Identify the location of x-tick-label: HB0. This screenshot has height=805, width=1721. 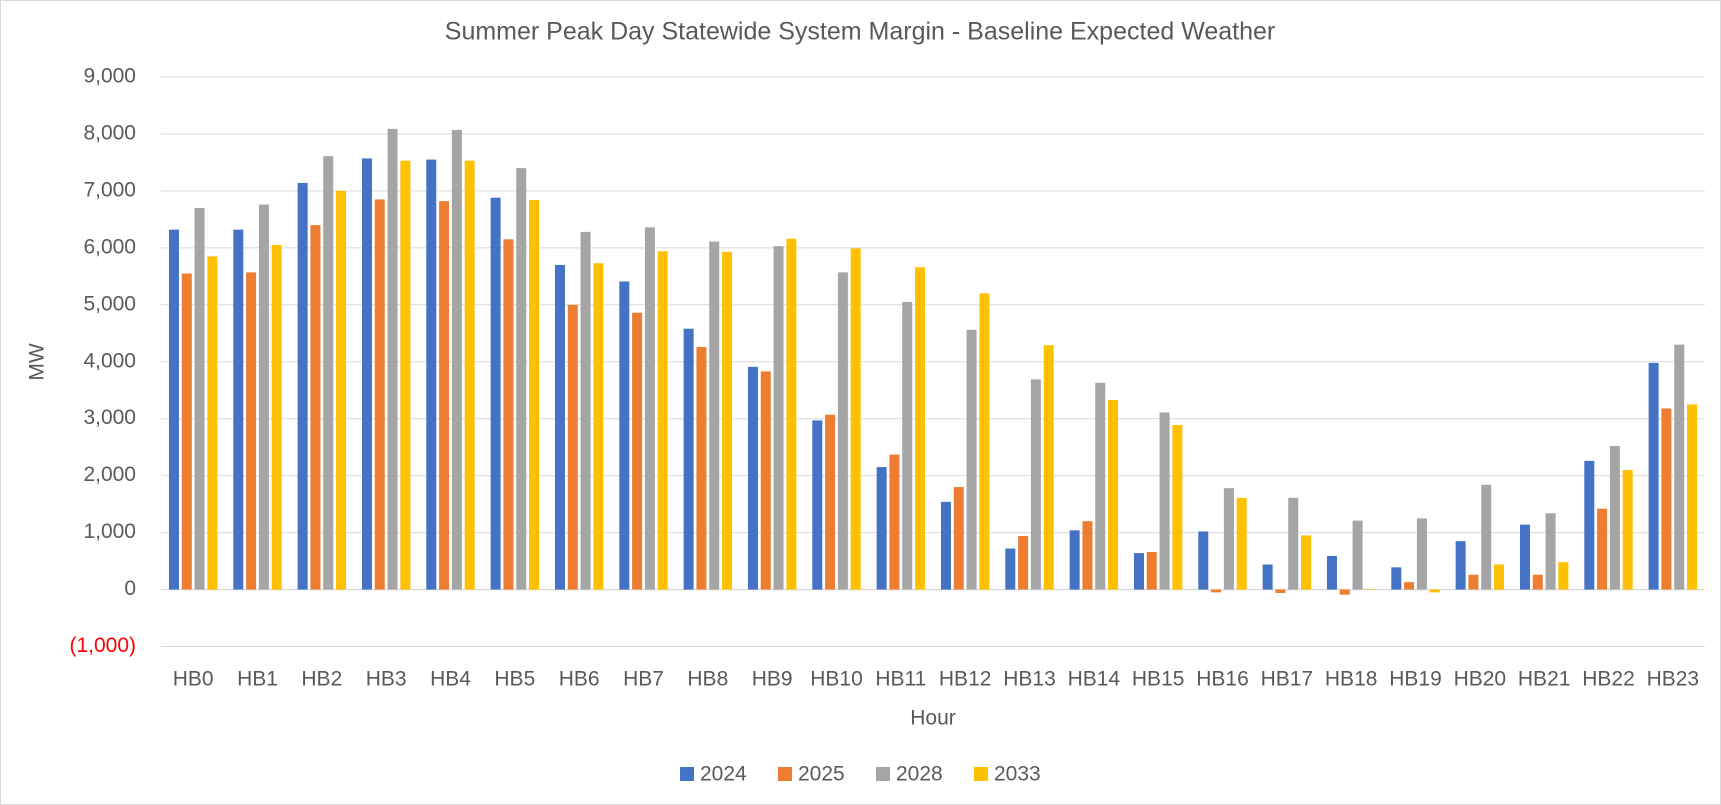
(193, 679).